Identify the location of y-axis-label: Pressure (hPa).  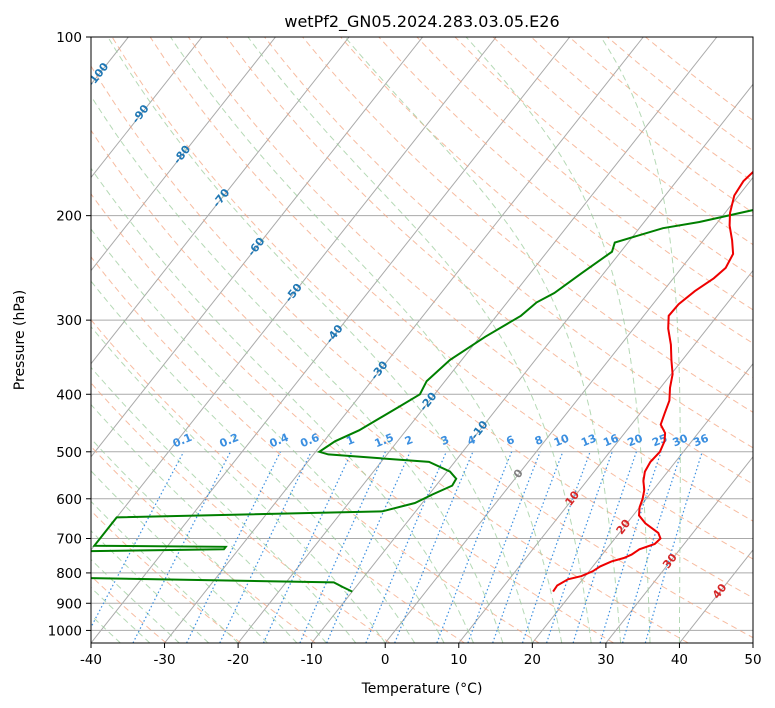
(20, 340).